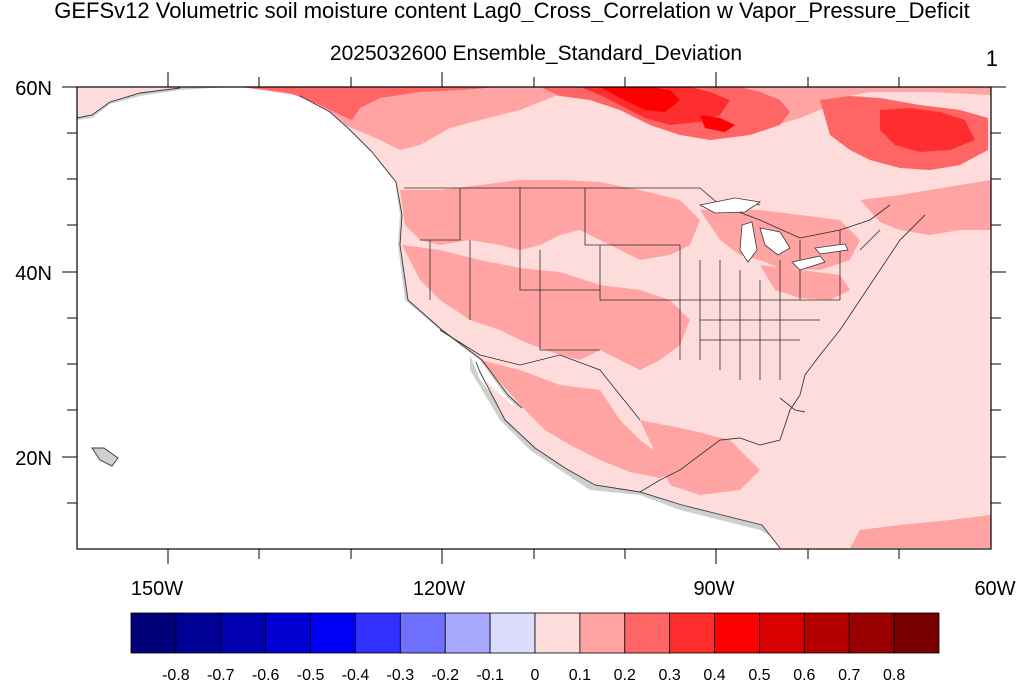  I want to click on field-0.4-0.5, so click(667, 109).